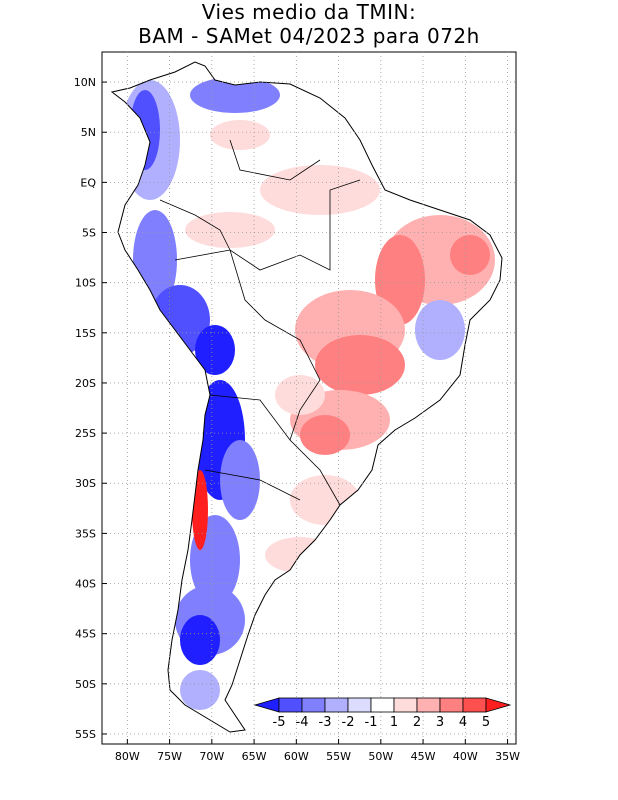 This screenshot has height=800, width=618. I want to click on colorbar-label: -4, so click(302, 722).